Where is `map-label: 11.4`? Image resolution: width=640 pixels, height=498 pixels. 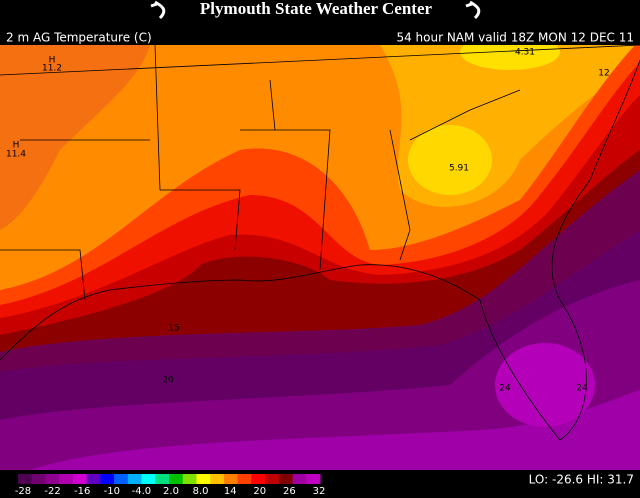 map-label: 11.4 is located at coordinates (16, 155).